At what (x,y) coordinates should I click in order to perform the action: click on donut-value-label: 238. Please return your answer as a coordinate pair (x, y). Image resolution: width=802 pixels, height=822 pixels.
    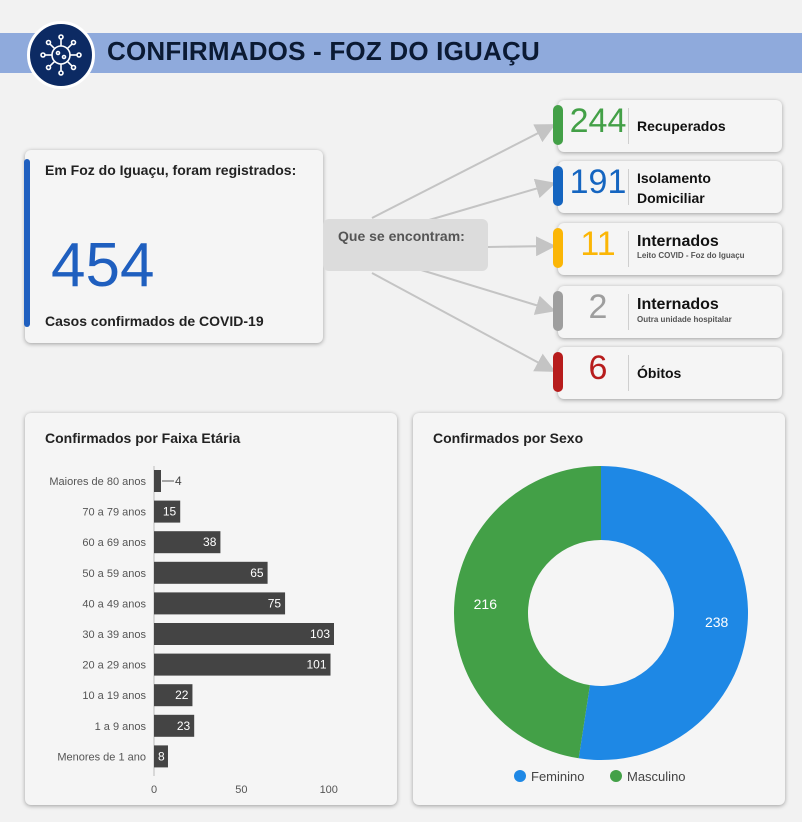
    Looking at the image, I should click on (717, 622).